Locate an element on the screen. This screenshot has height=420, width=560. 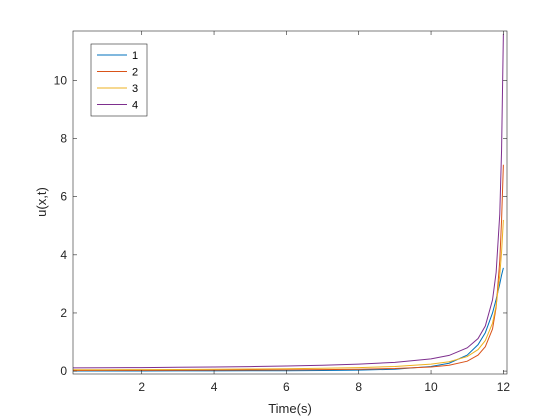
legend-label-4: 4 is located at coordinates (135, 106).